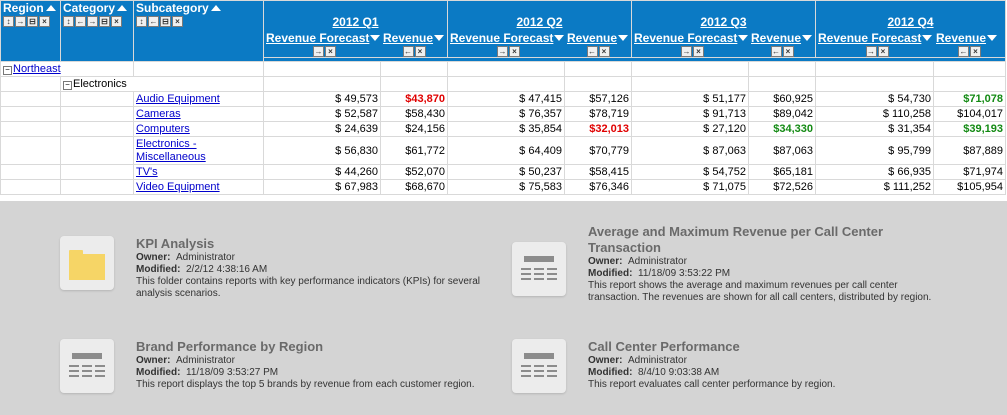 This screenshot has width=1007, height=415. I want to click on quarter-title: 2012 Q3, so click(723, 22).